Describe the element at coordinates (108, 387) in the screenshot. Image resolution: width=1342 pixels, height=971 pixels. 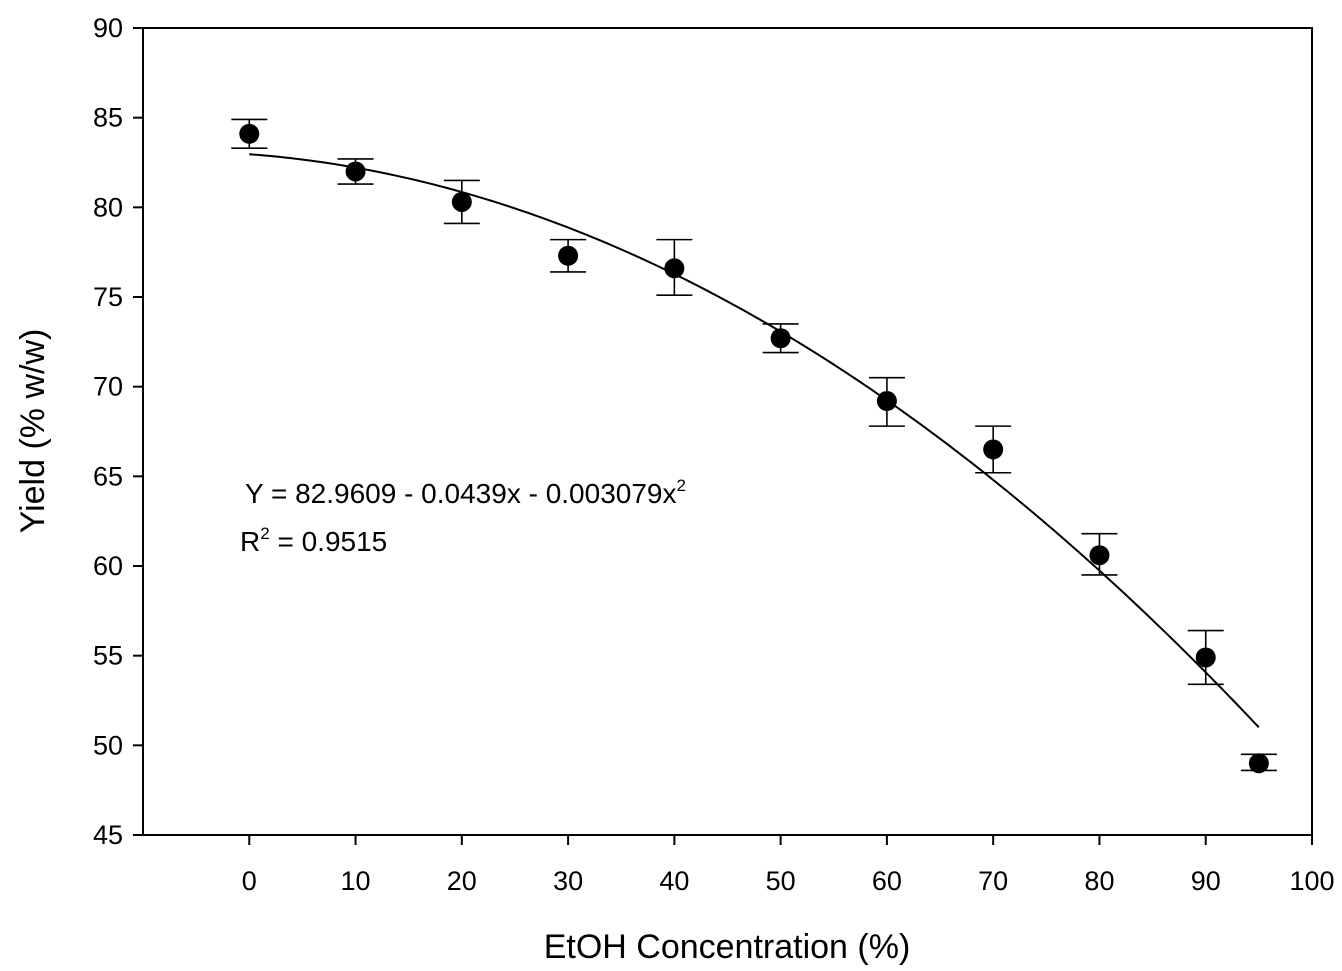
I see `y-tick-label: 70` at that location.